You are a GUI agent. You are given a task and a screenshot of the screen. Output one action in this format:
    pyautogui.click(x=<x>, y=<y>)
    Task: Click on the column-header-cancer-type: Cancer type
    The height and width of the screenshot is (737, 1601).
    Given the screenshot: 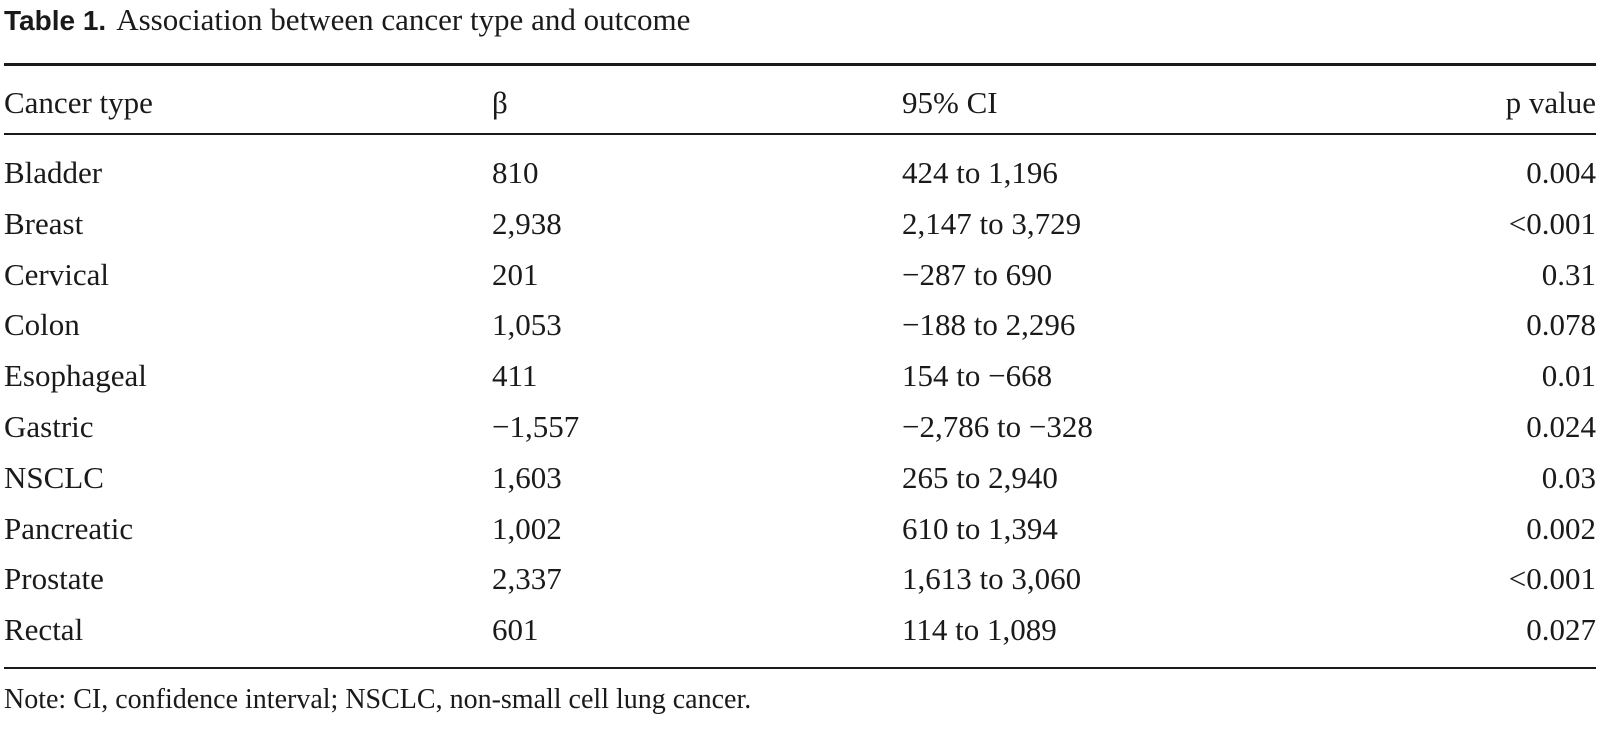 What is the action you would take?
    pyautogui.click(x=78, y=102)
    